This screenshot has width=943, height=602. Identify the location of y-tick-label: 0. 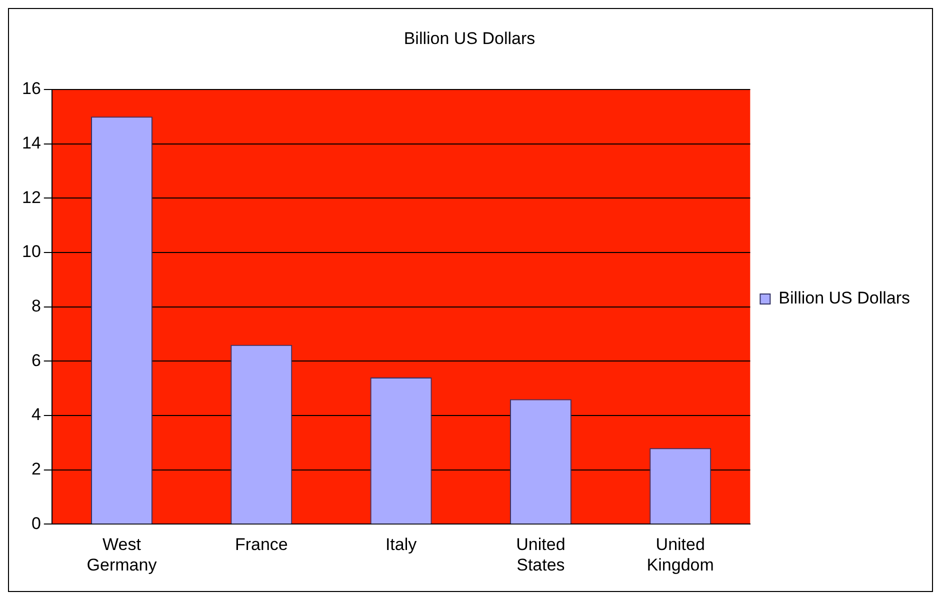
(36, 523).